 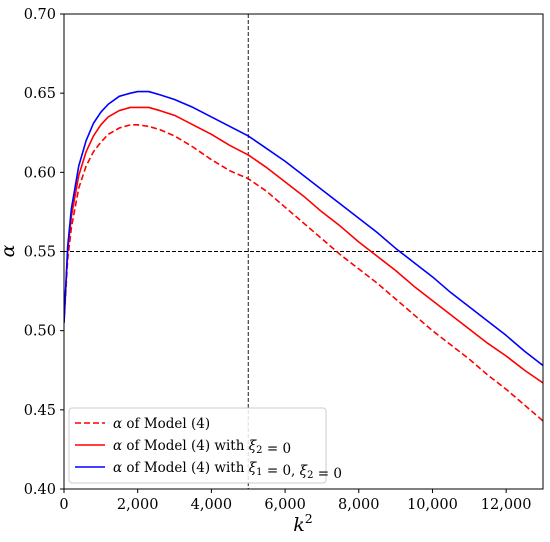 I want to click on y-tick-label: 0.40, so click(x=40, y=490).